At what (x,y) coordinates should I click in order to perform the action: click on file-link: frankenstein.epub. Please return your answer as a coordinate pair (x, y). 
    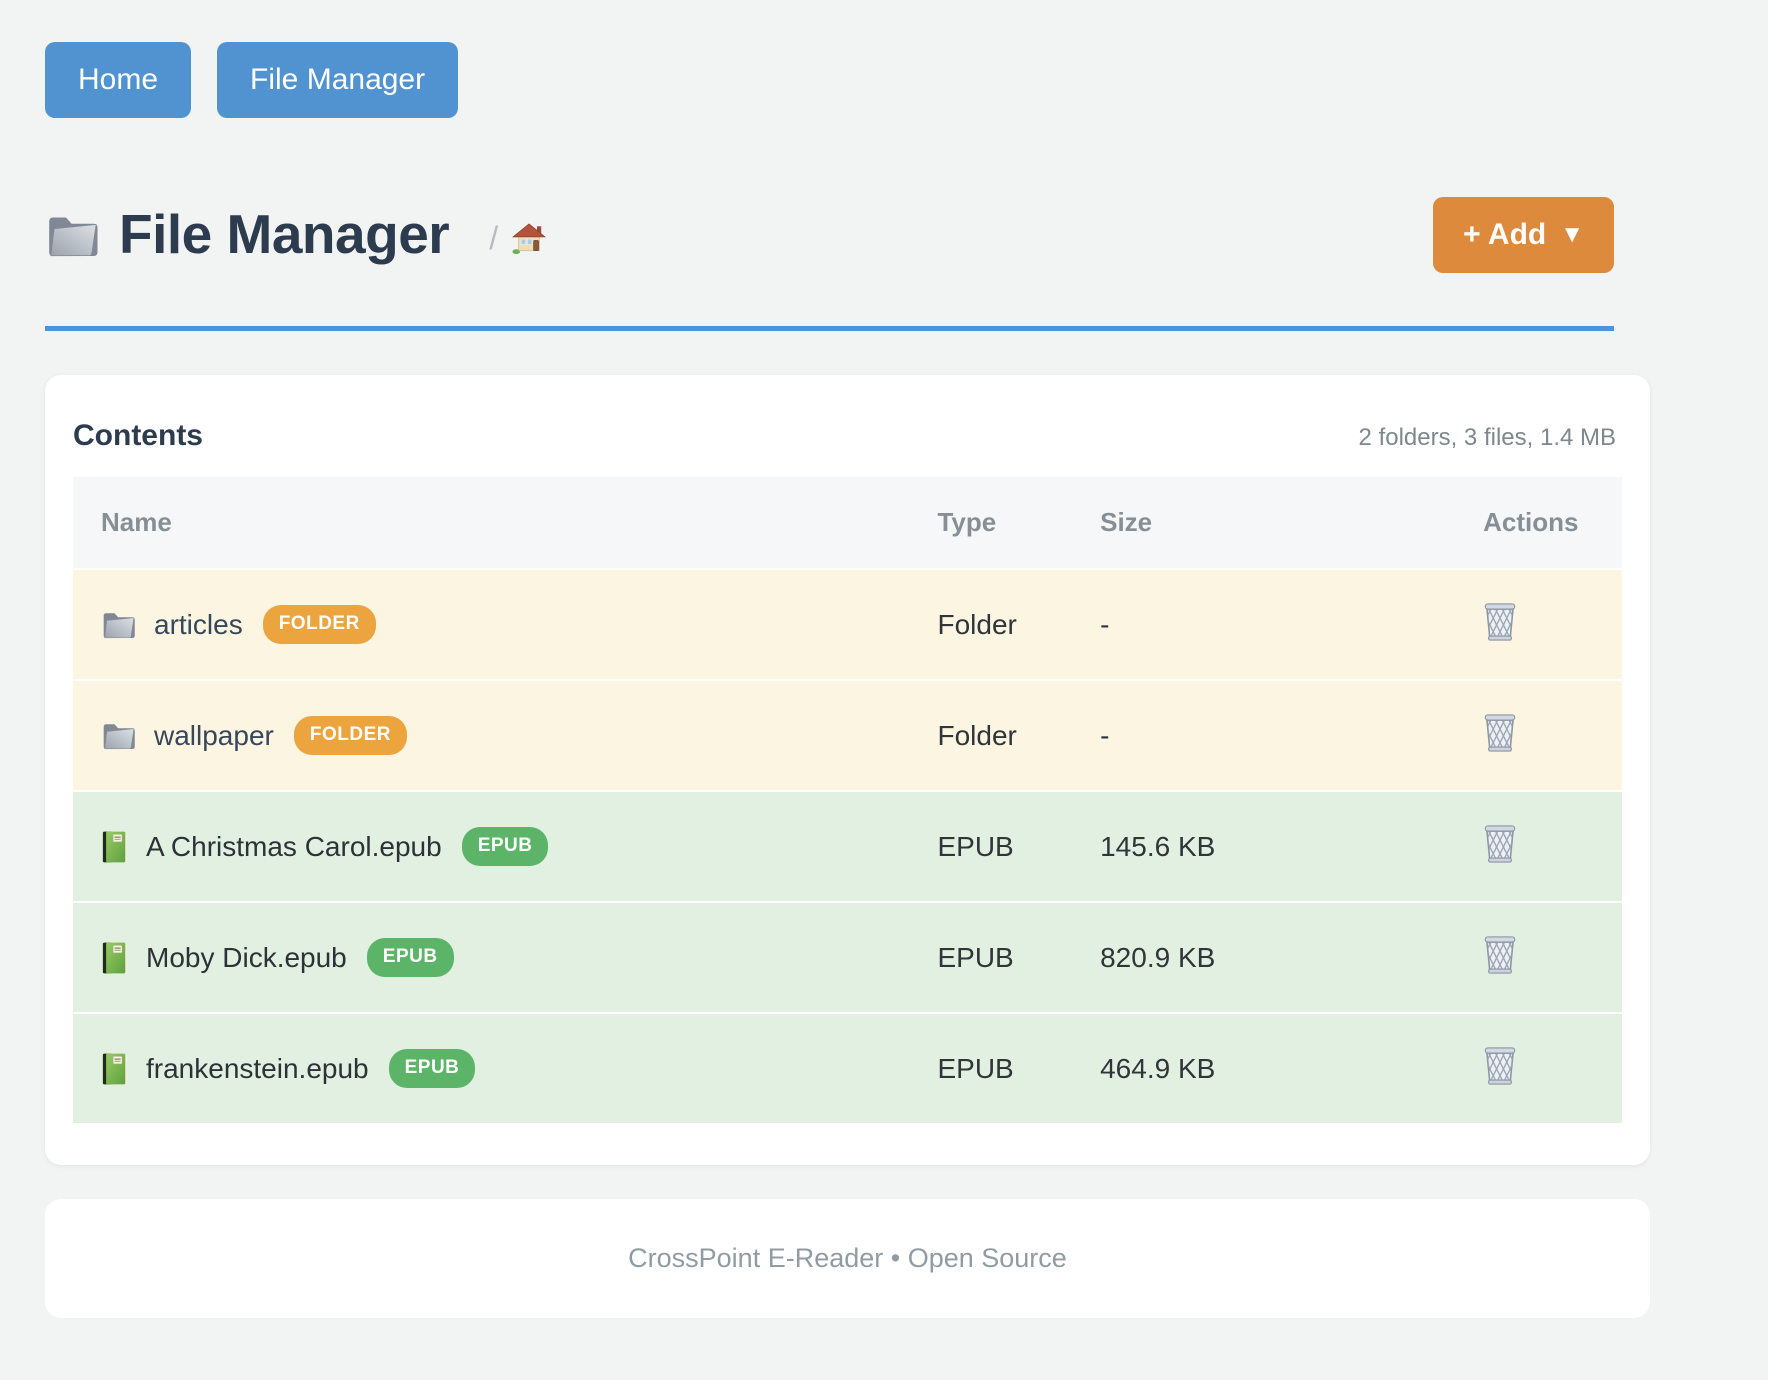
    Looking at the image, I should click on (257, 1068).